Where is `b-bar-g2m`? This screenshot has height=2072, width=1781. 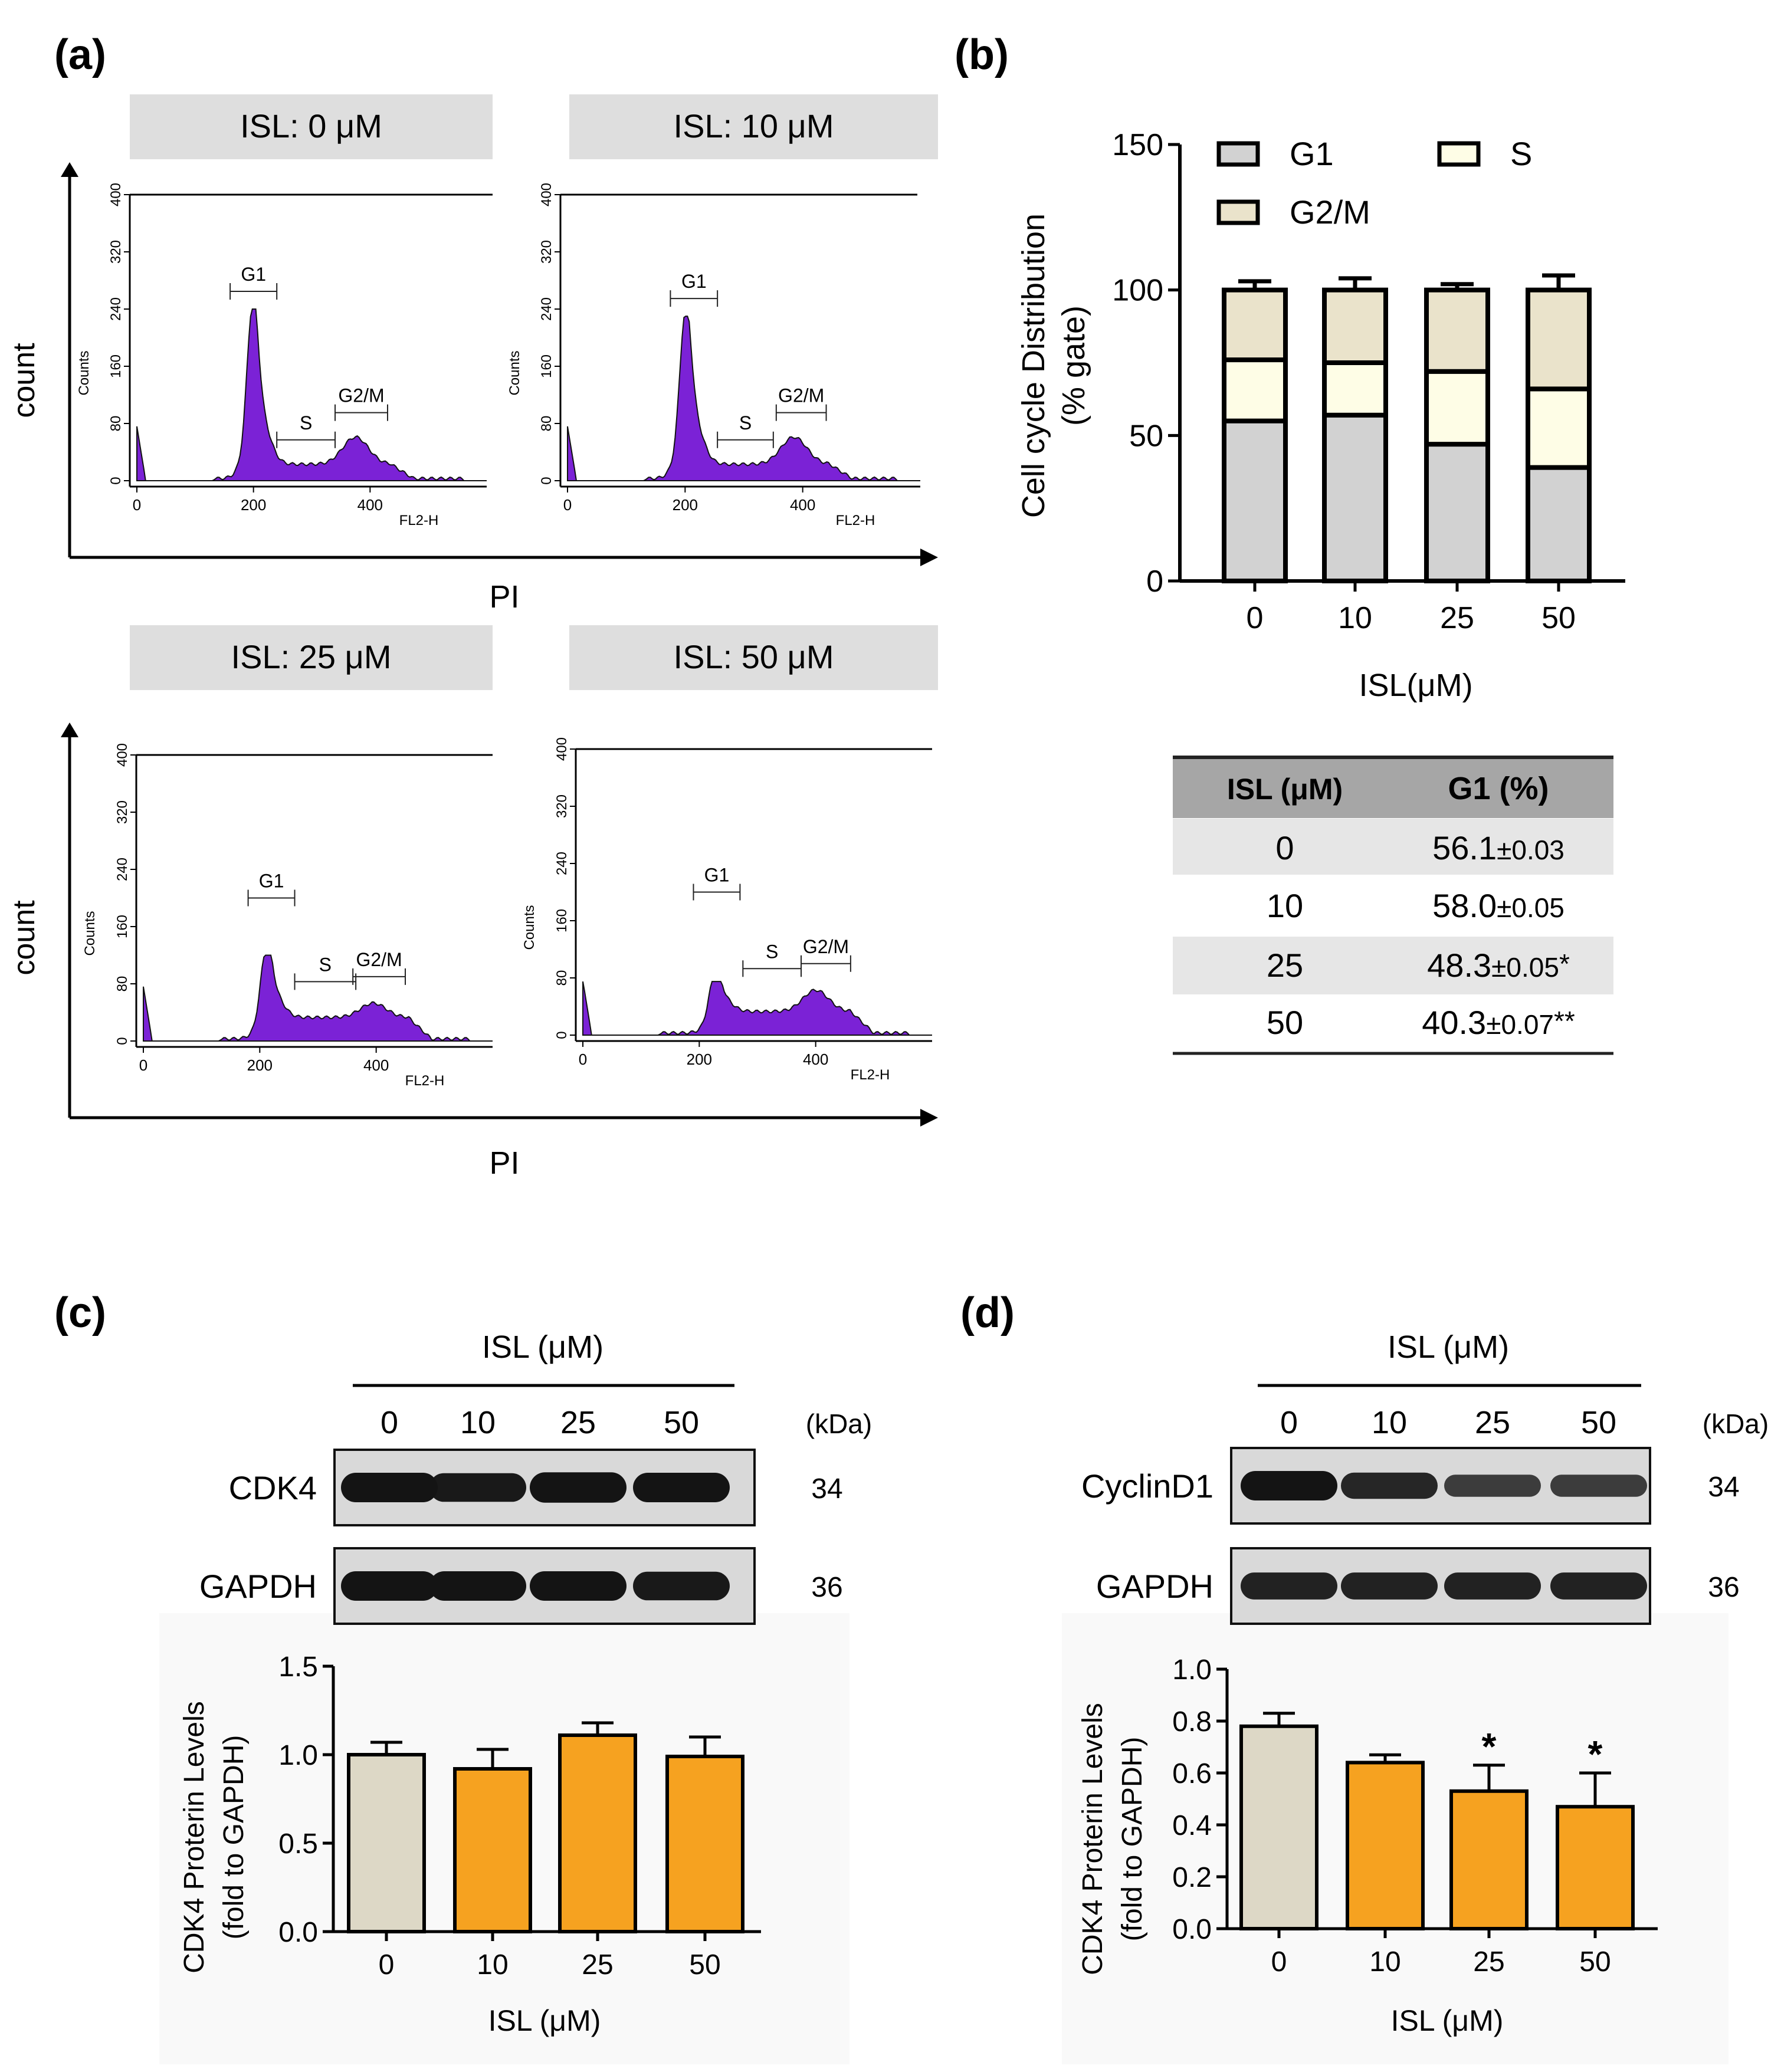
b-bar-g2m is located at coordinates (1457, 330).